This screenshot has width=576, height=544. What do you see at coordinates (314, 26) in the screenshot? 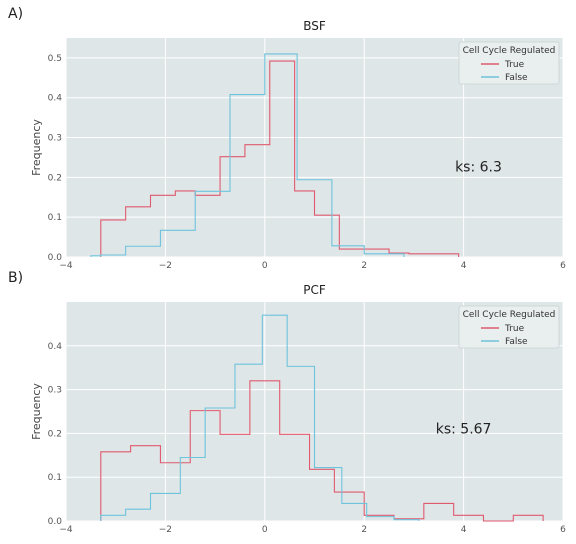
I see `chart-title: BSF` at bounding box center [314, 26].